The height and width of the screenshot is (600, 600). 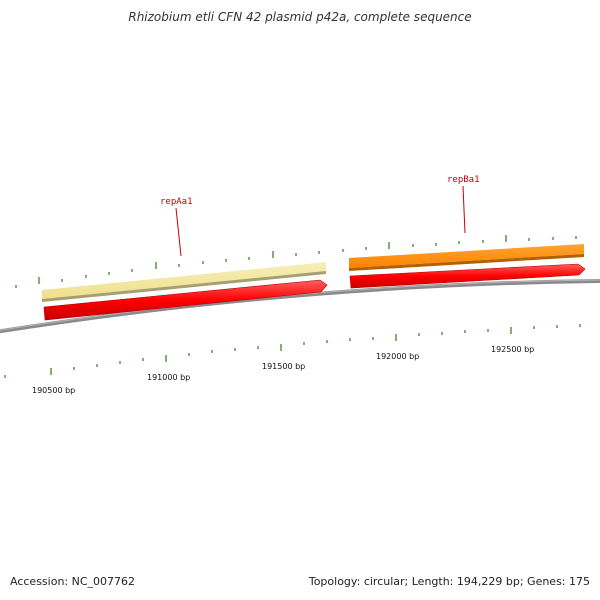 I want to click on cds-arrow-repAa1, so click(x=185, y=300).